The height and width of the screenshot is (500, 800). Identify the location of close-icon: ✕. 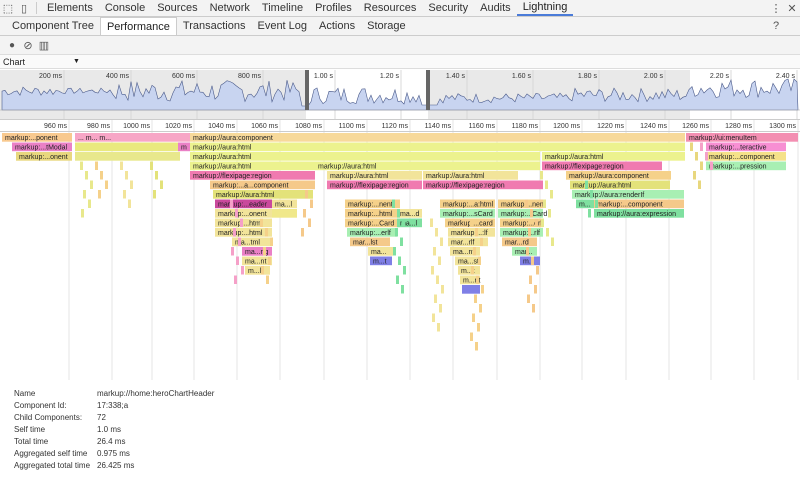
(792, 8).